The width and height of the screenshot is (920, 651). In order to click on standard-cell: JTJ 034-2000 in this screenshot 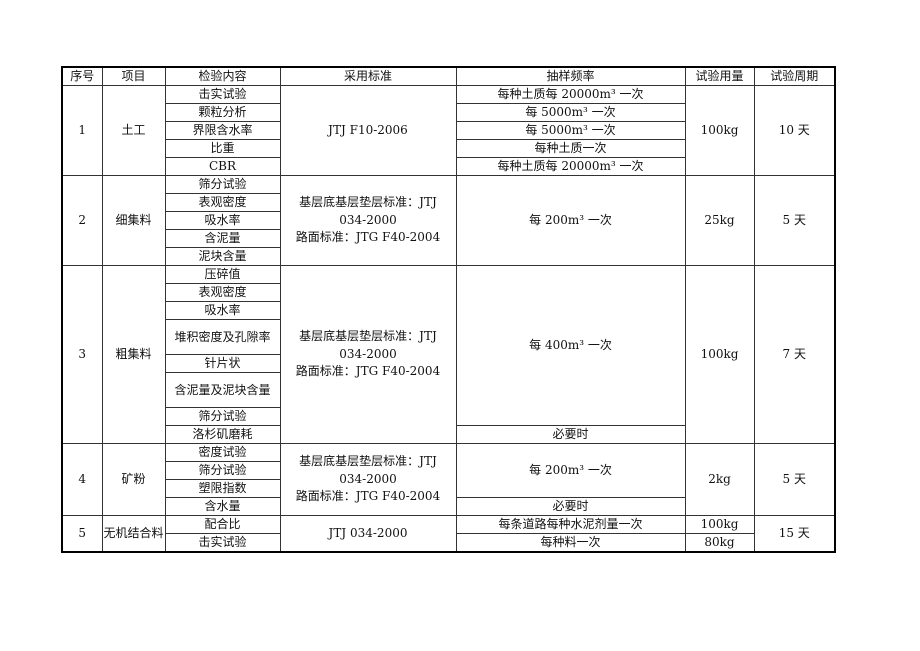, I will do `click(368, 534)`.